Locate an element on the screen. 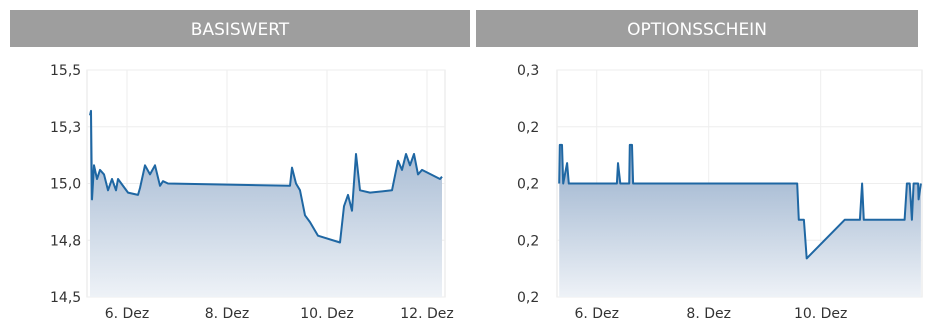  y-tick-label: 14,8 is located at coordinates (65, 241).